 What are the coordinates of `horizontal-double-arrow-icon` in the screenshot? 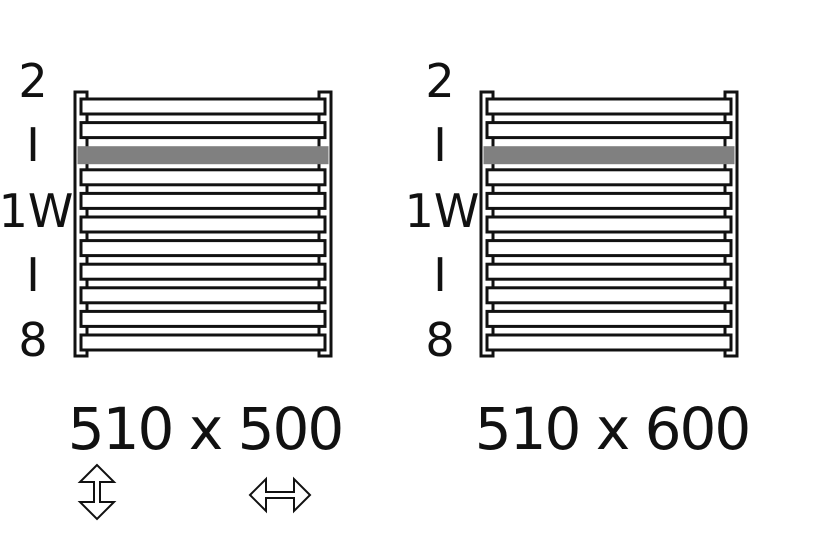 It's located at (280, 495).